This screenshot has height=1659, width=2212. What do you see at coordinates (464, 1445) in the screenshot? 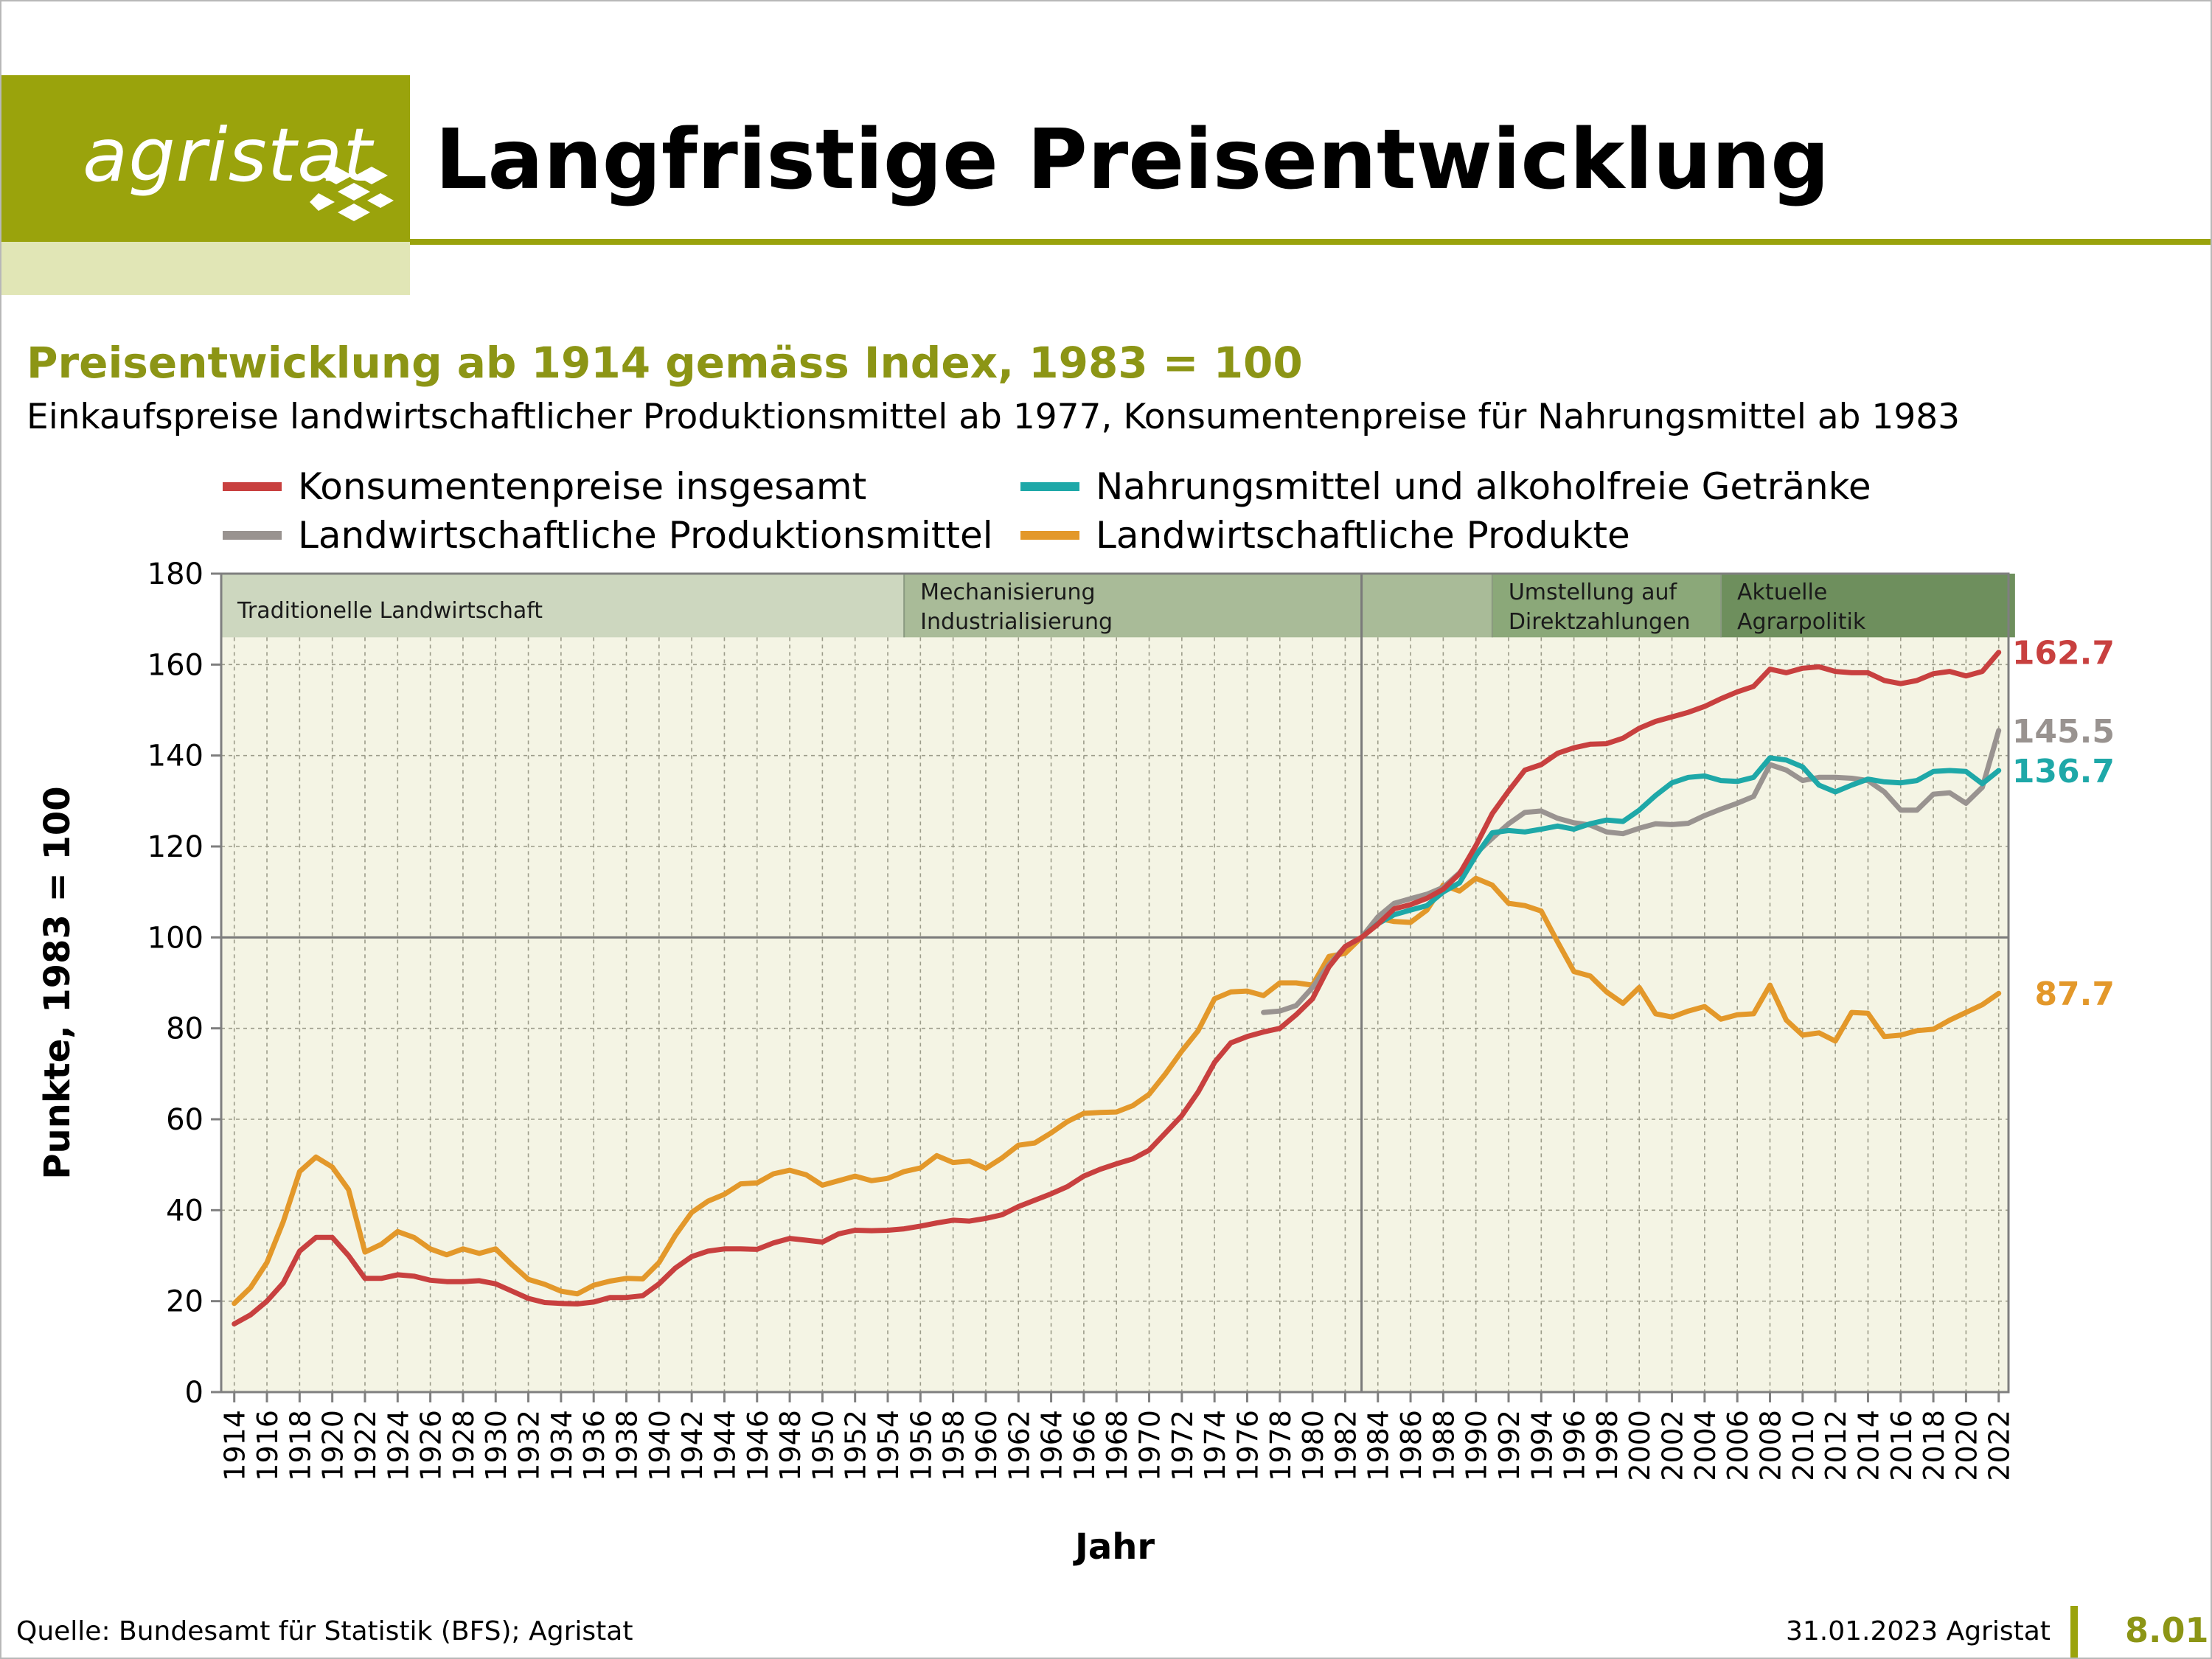
I see `x-tick-label: 1928` at bounding box center [464, 1445].